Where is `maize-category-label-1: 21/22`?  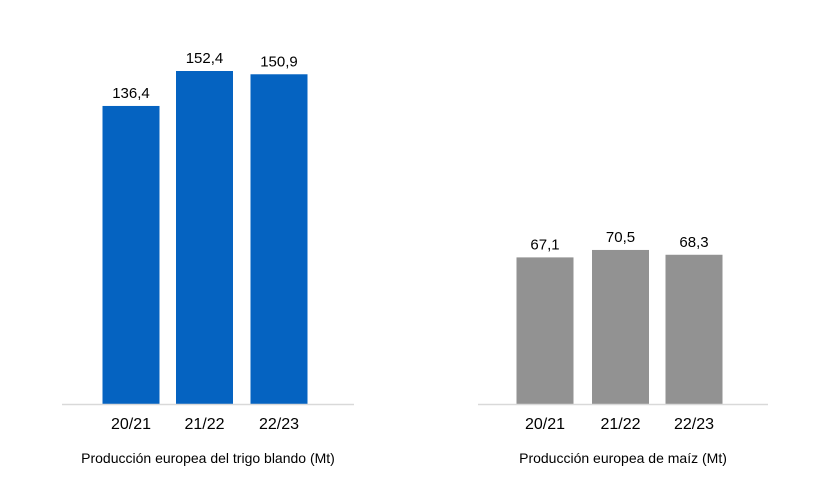 maize-category-label-1: 21/22 is located at coordinates (620, 424).